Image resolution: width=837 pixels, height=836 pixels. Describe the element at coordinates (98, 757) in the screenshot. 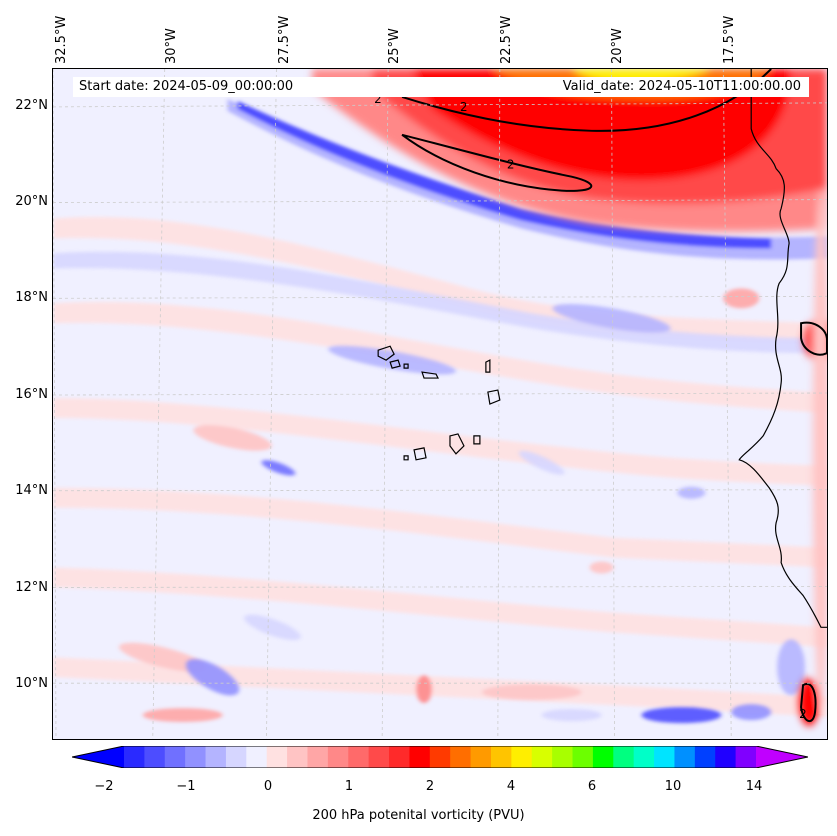

I see `colorbar-extend-min` at that location.